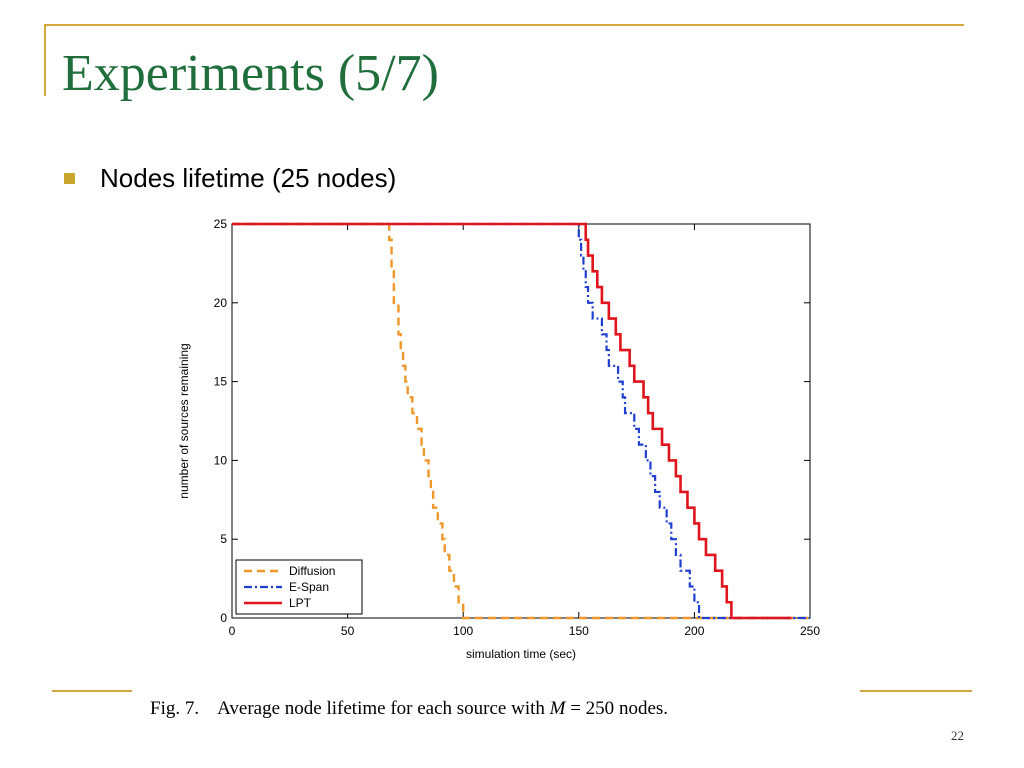  I want to click on y-tick-label-5: 5, so click(223, 539).